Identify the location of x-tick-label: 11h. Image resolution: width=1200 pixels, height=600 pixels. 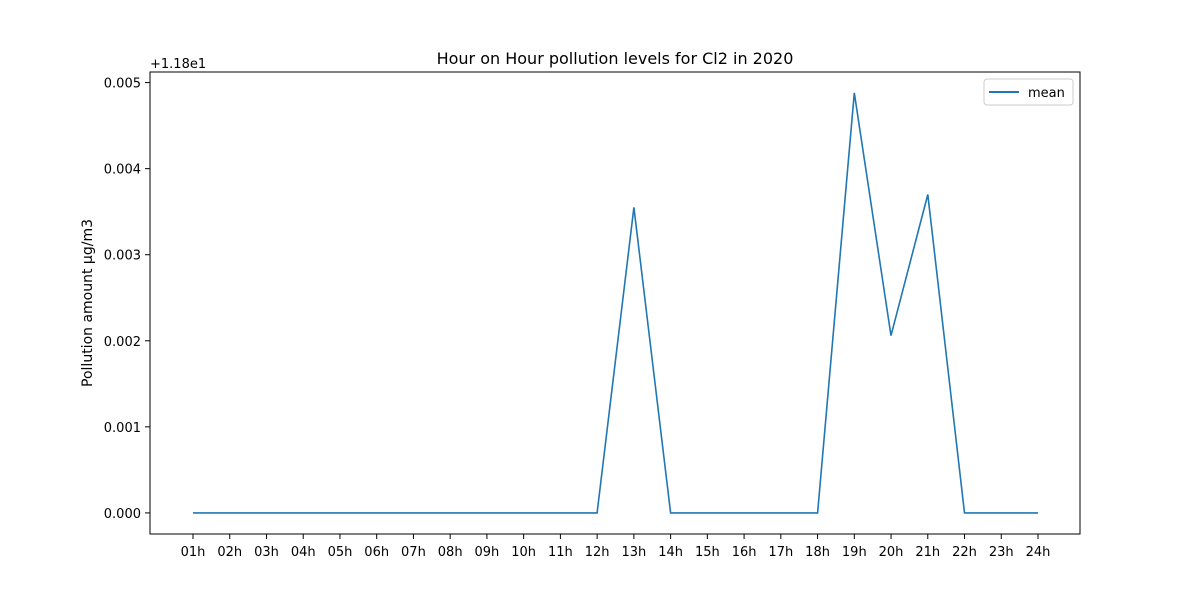
(560, 552).